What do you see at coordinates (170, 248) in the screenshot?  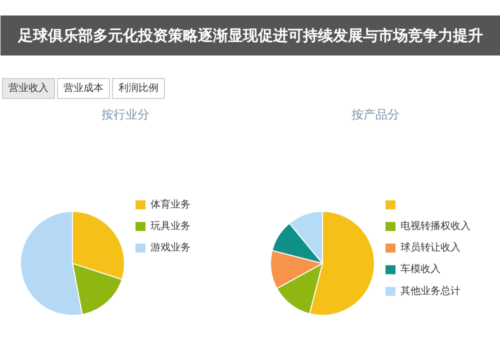 I see `legend-label: 游戏业务` at bounding box center [170, 248].